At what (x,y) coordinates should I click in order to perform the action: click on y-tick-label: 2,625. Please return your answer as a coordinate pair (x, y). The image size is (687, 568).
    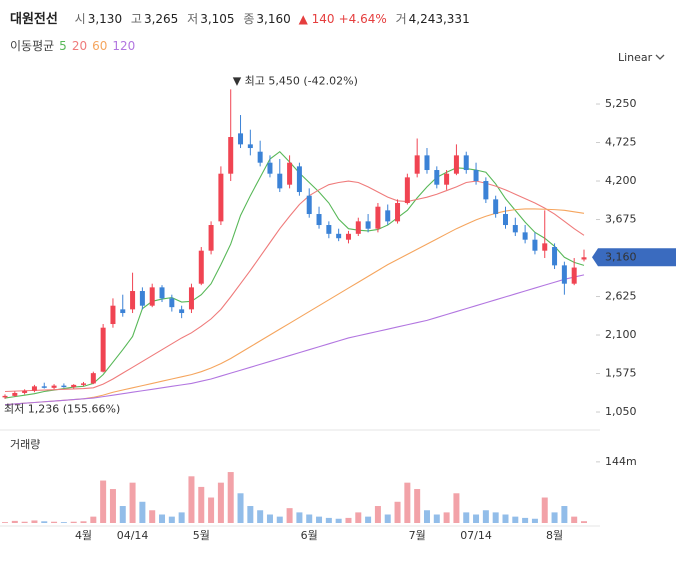
    Looking at the image, I should click on (621, 296).